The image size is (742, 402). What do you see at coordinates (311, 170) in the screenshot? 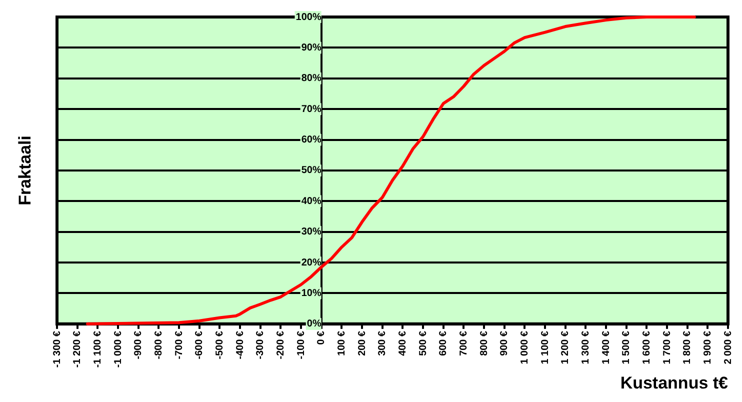
I see `y-tick-label: 50%` at bounding box center [311, 170].